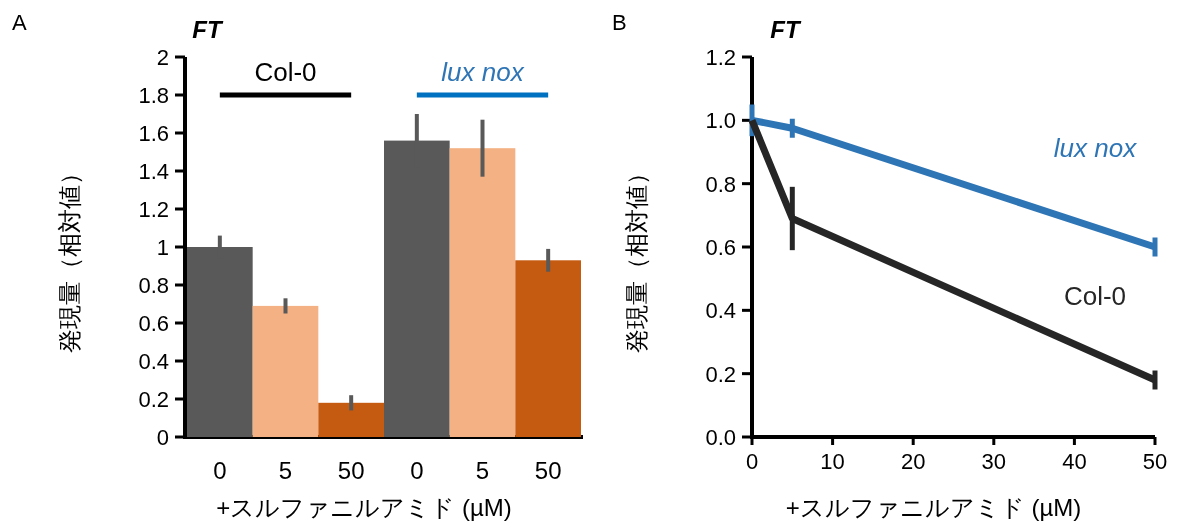 Image resolution: width=1177 pixels, height=524 pixels. What do you see at coordinates (720, 437) in the screenshot?
I see `y-tick-label: 0.0` at bounding box center [720, 437].